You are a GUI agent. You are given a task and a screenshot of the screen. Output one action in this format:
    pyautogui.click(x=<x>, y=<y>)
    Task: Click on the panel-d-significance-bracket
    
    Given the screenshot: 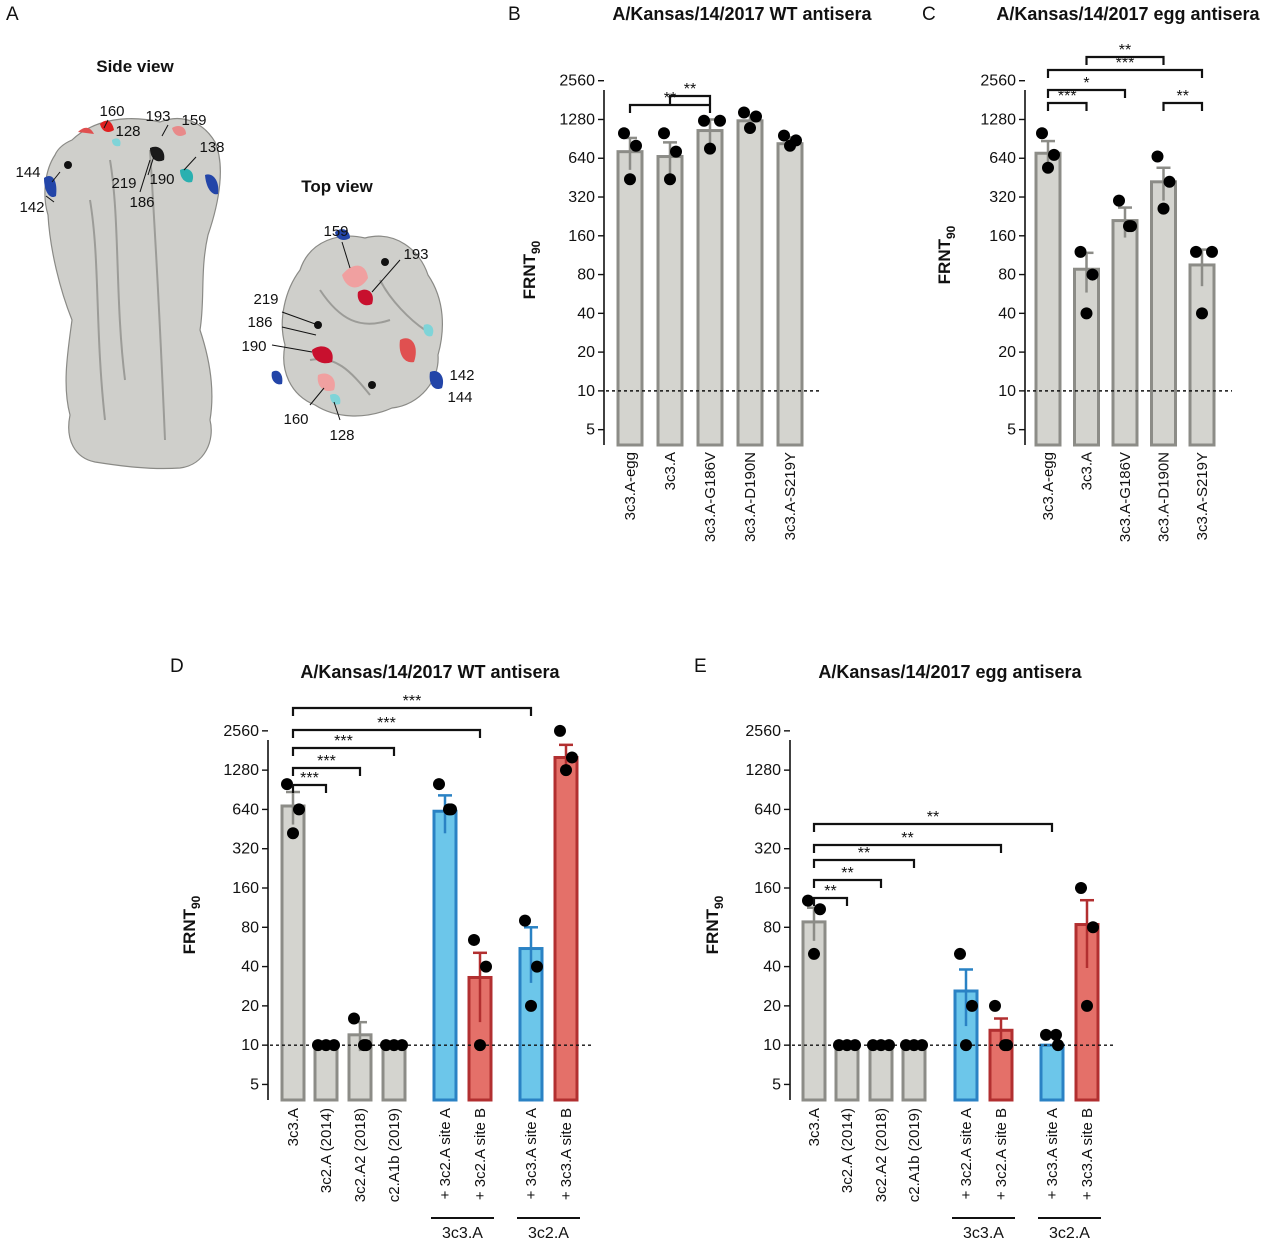 What is the action you would take?
    pyautogui.click(x=386, y=733)
    